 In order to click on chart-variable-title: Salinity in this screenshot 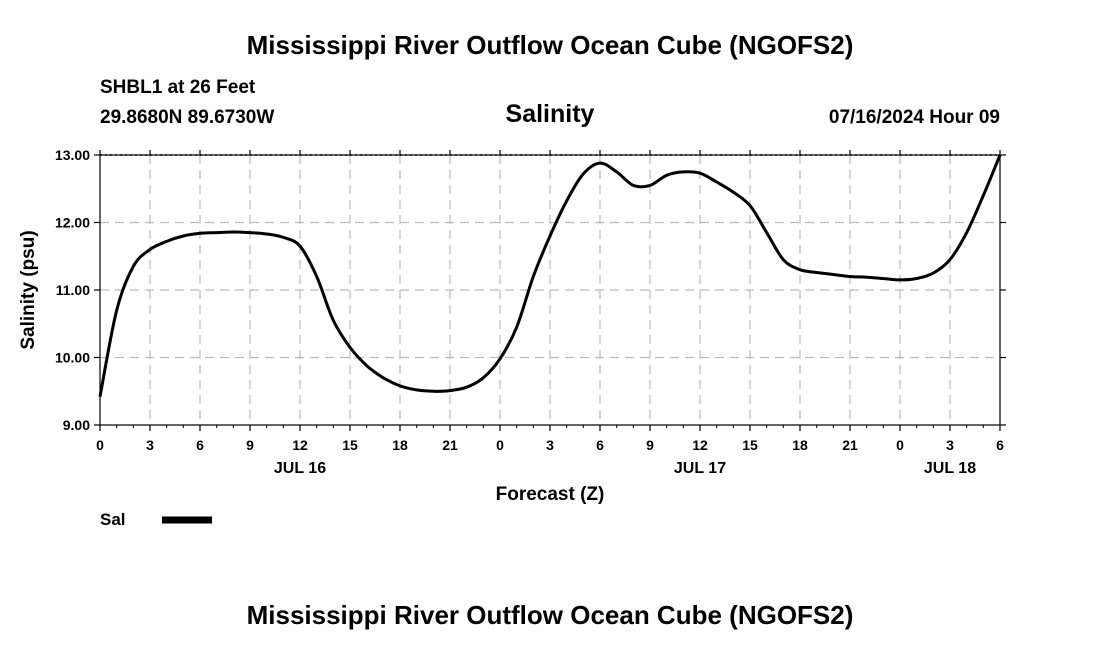, I will do `click(550, 114)`.